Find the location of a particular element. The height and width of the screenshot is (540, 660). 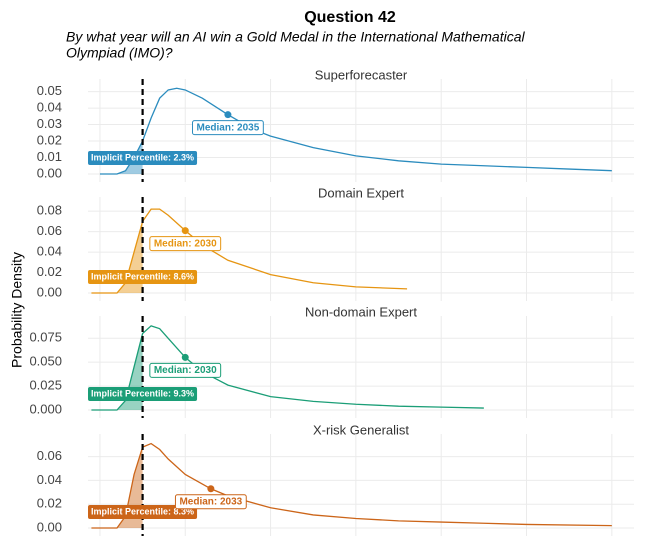

percentile-area is located at coordinates (121, 157).